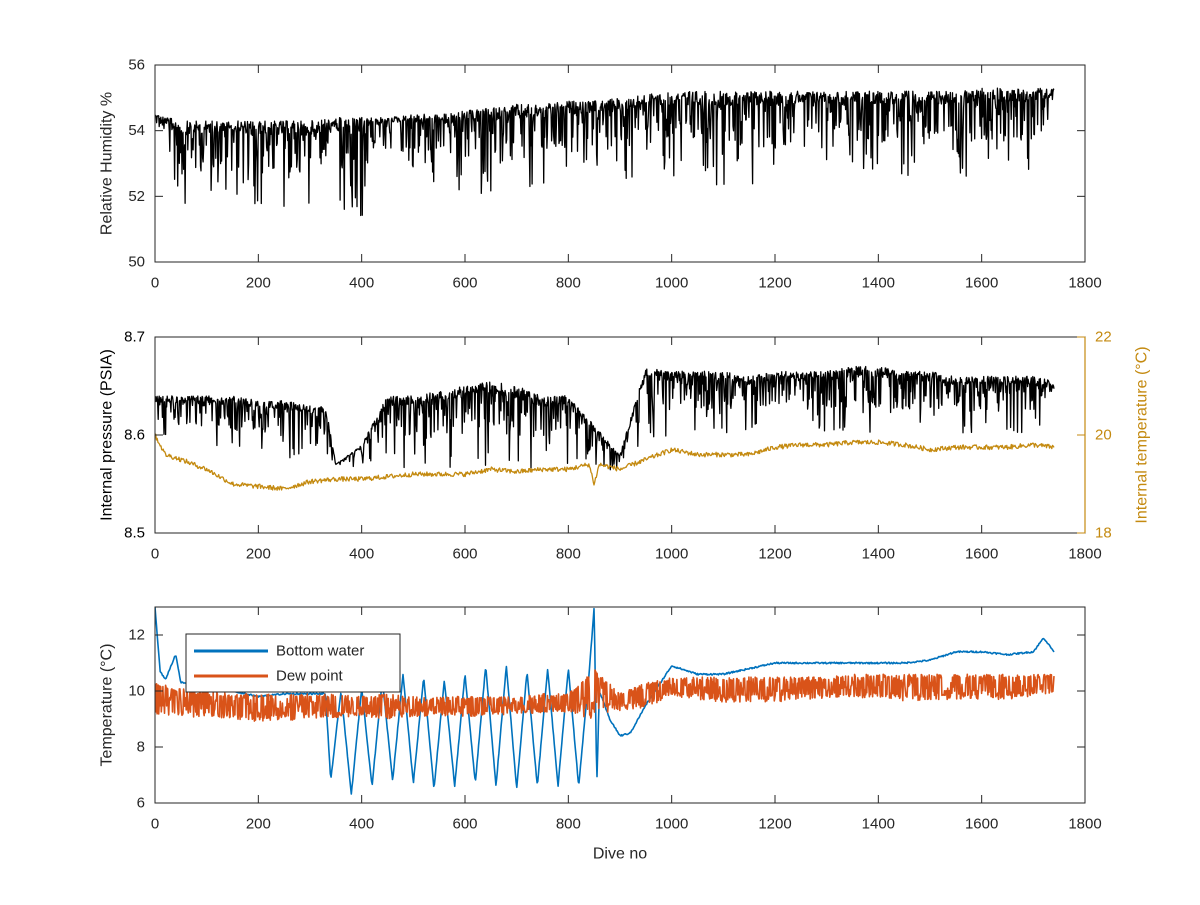  I want to click on y-tick-label: 10, so click(136, 691).